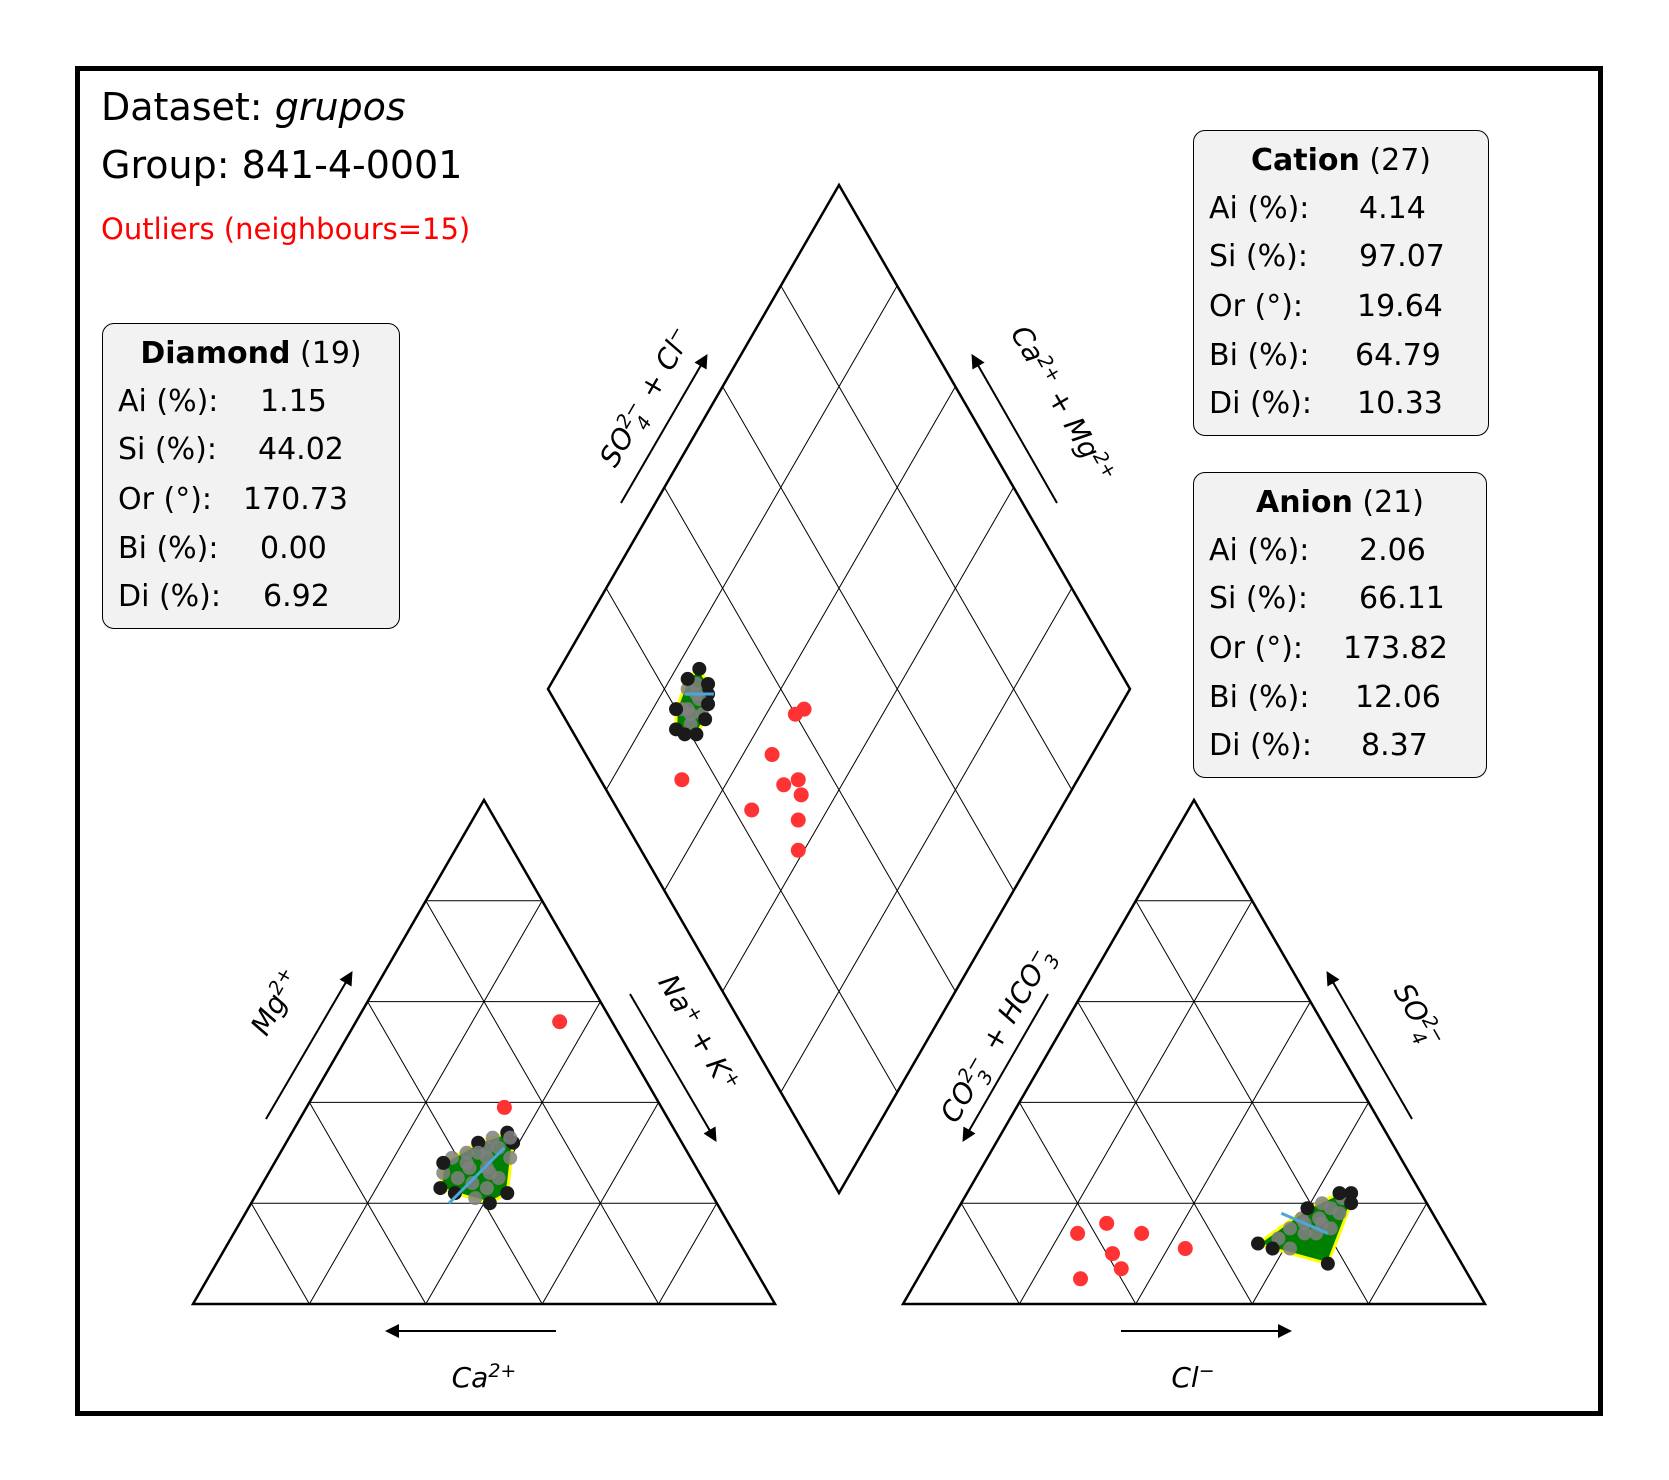 Image resolution: width=1669 pixels, height=1480 pixels. Describe the element at coordinates (340, 107) in the screenshot. I see `dataset-name: grupos` at that location.